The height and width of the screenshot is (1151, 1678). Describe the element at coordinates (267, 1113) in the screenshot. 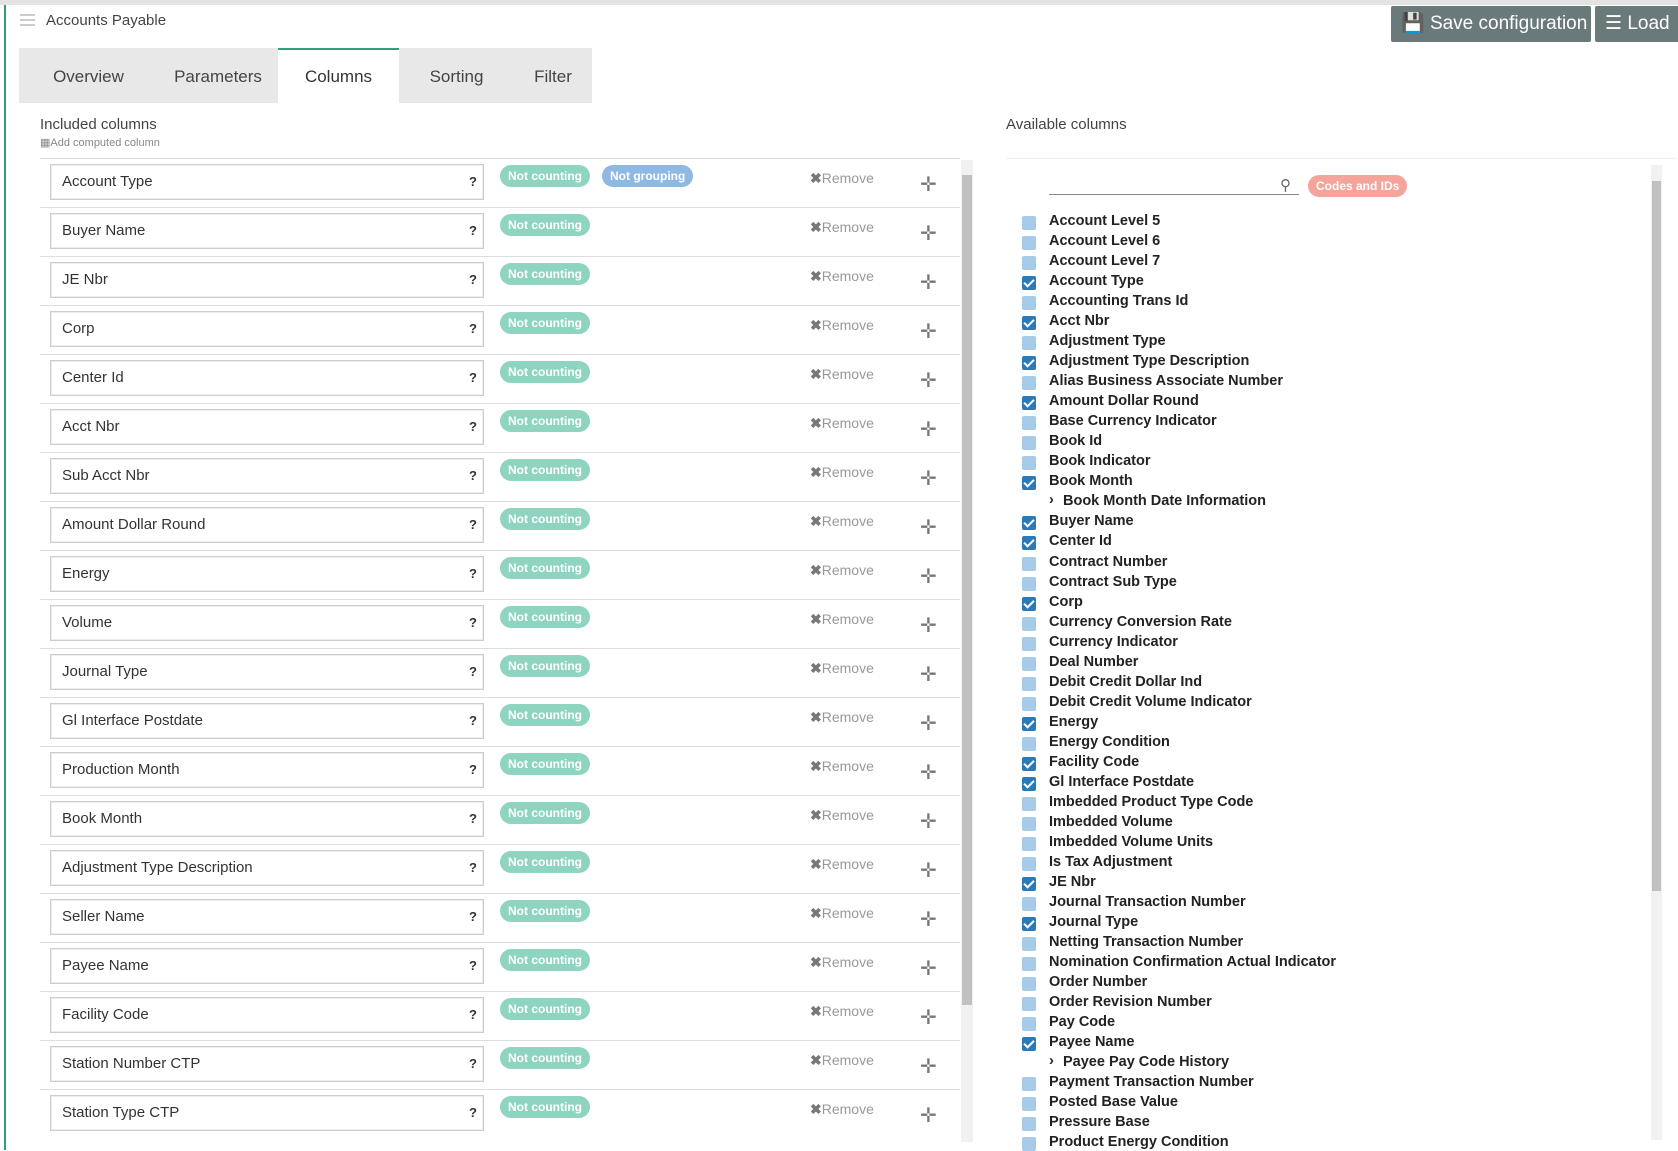

I see `column-input: Station Type CTP?` at that location.